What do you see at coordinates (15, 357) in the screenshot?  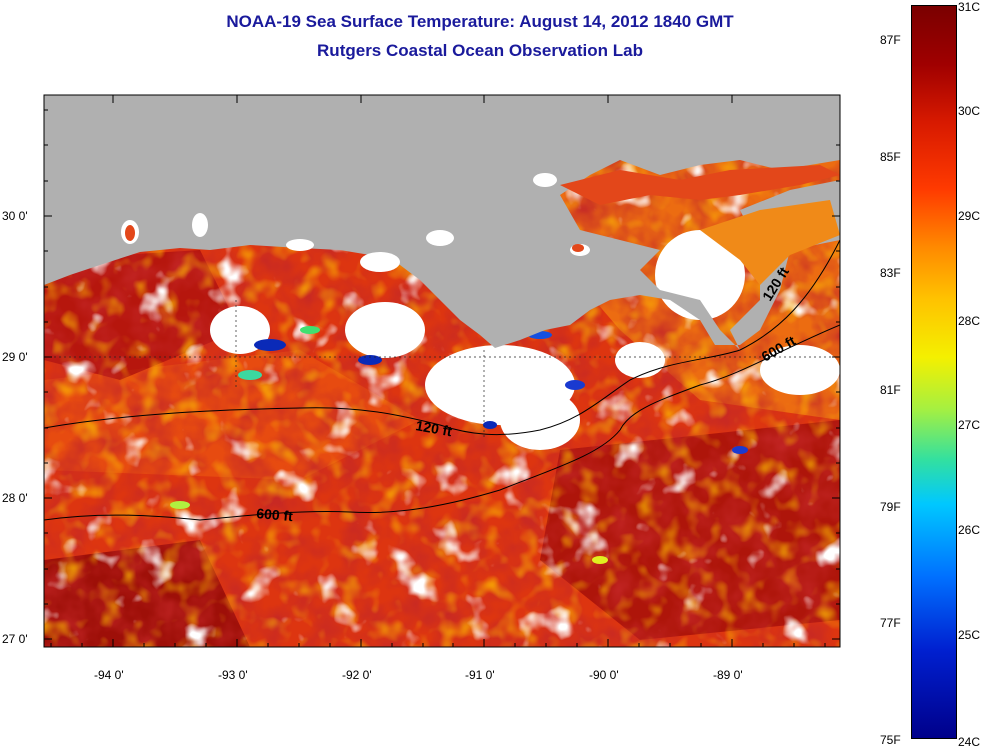 I see `lat-label-29: 29 0'` at bounding box center [15, 357].